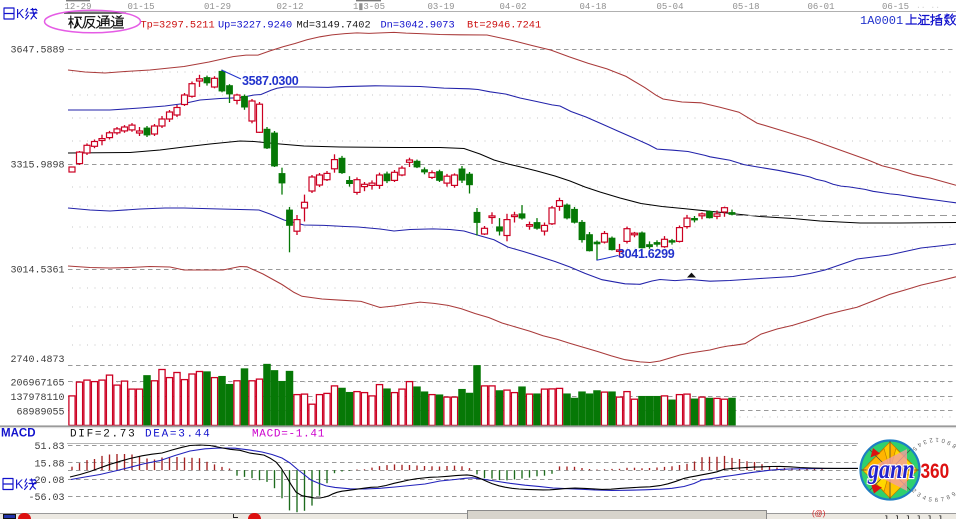 The image size is (956, 524). I want to click on svg-text: 360, so click(935, 471).